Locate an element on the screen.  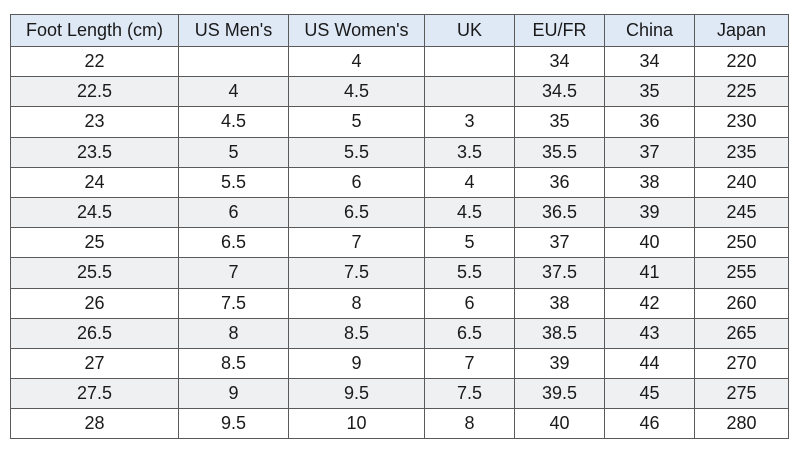
table-row: 26.5 8 8.5 6.5 38.5 43 265 is located at coordinates (399, 333).